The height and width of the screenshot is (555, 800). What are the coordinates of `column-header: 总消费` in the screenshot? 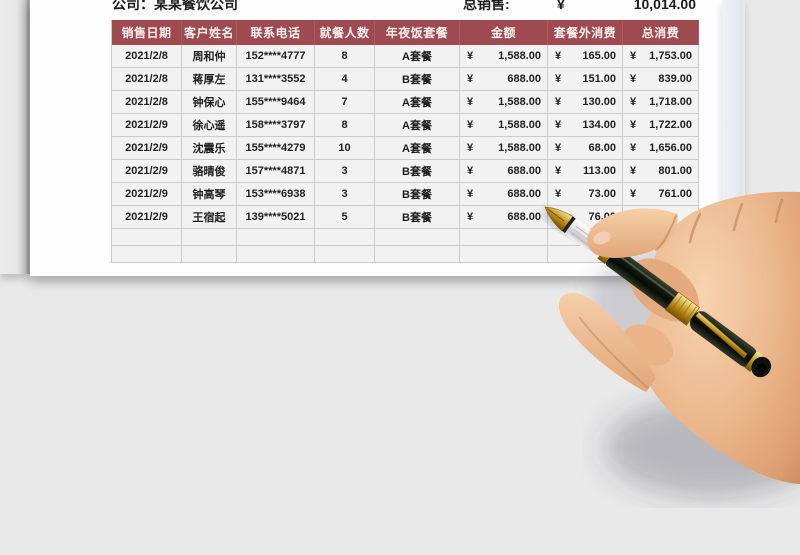 It's located at (661, 32).